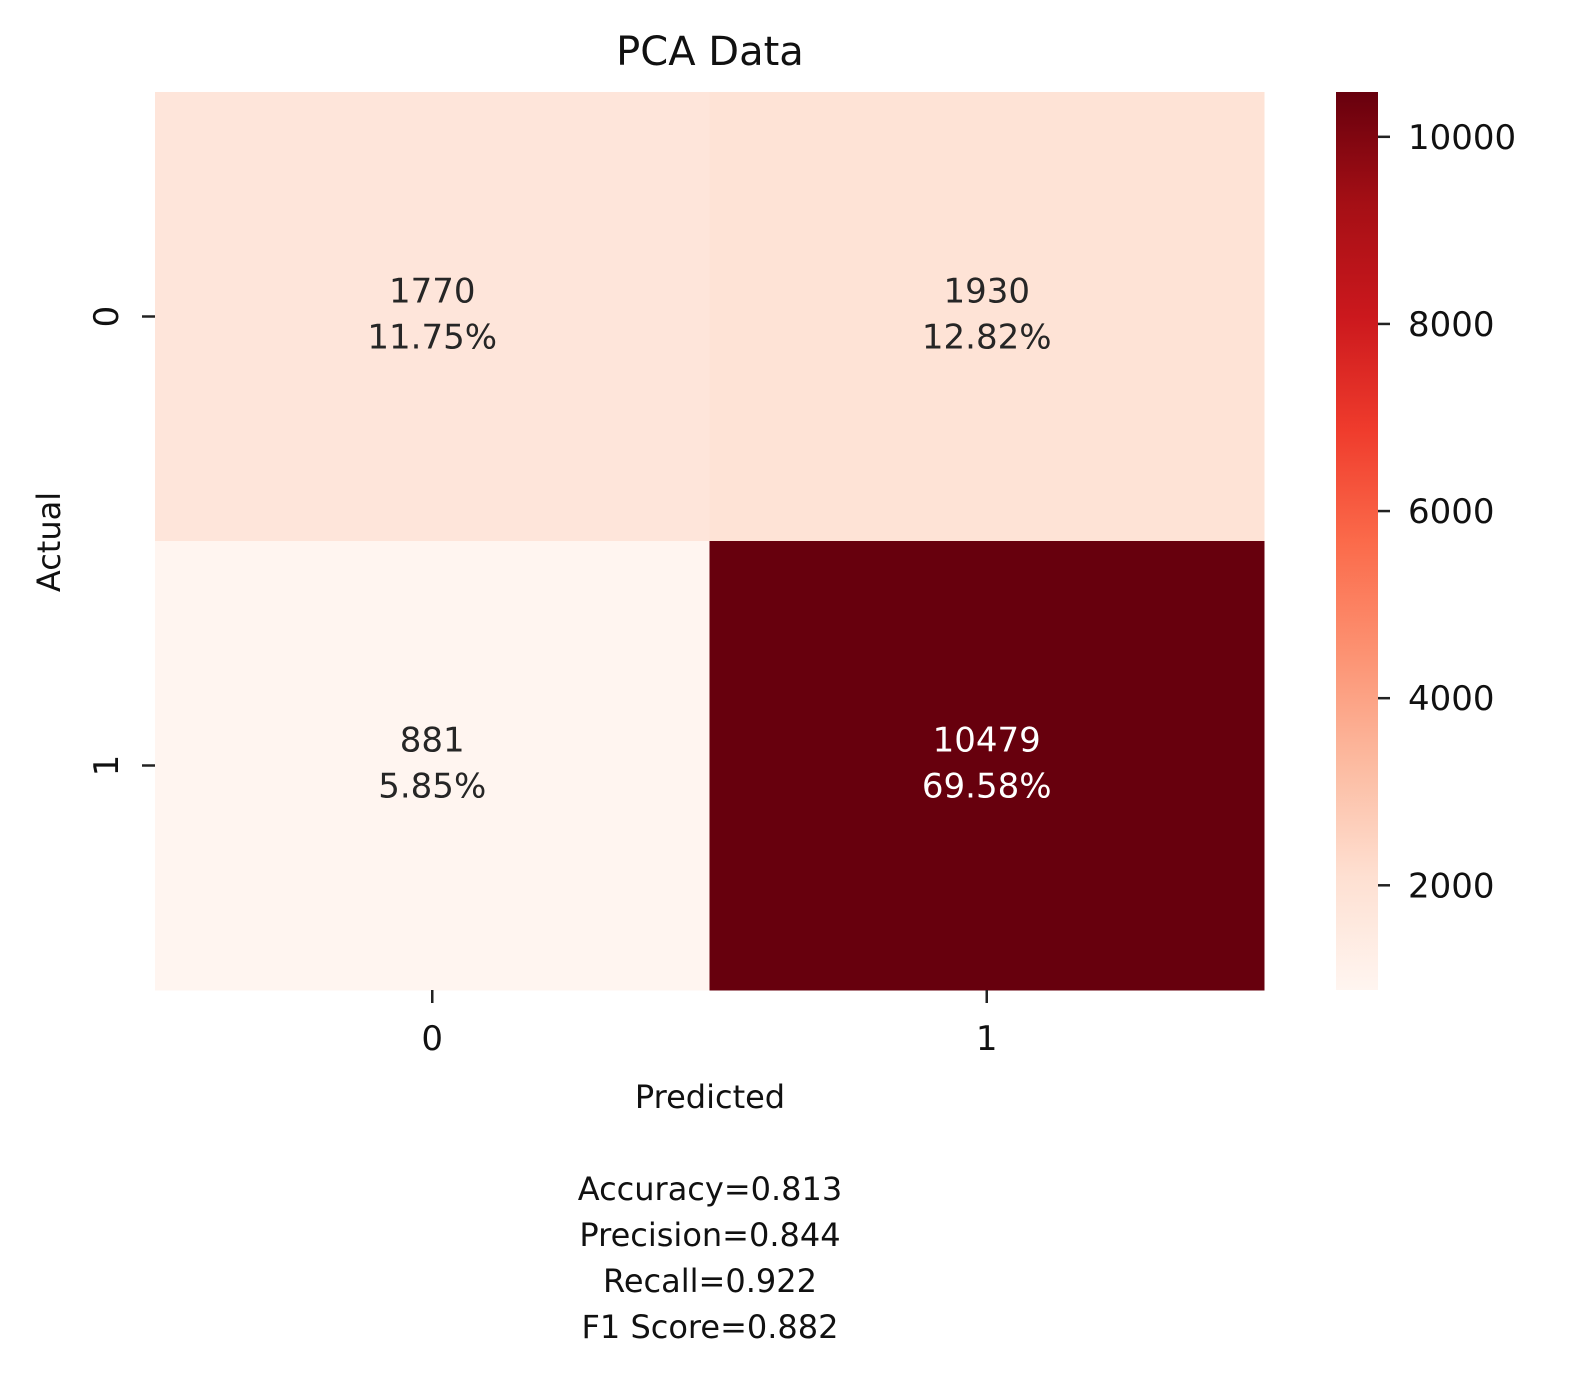  What do you see at coordinates (987, 338) in the screenshot?
I see `cell-percent-label: 12.82%` at bounding box center [987, 338].